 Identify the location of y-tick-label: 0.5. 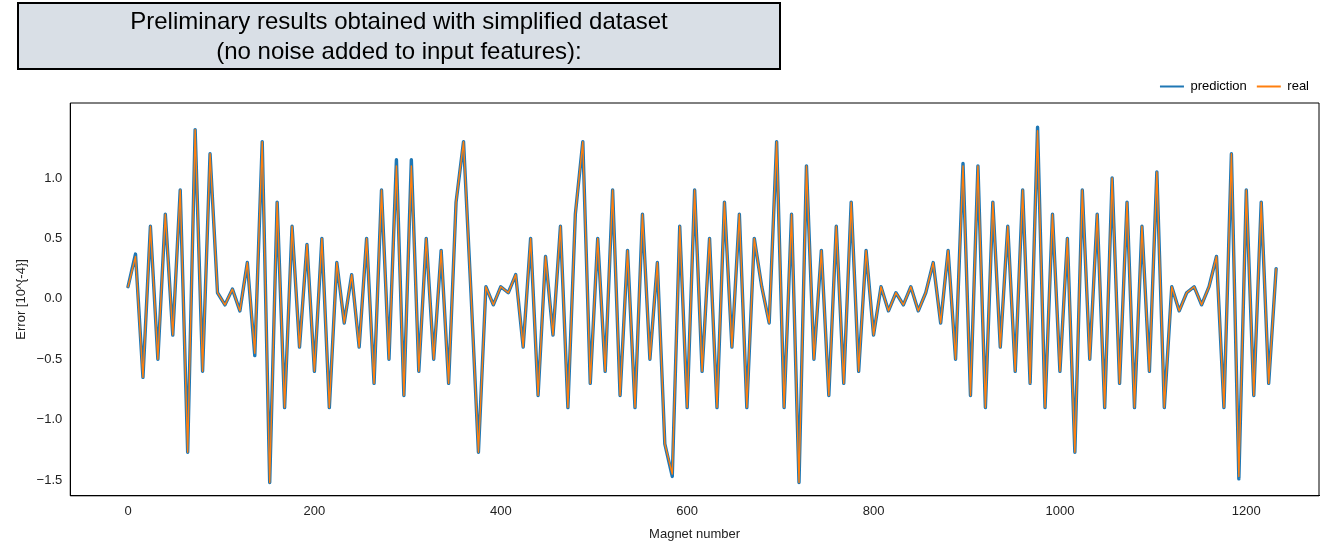
(53, 237).